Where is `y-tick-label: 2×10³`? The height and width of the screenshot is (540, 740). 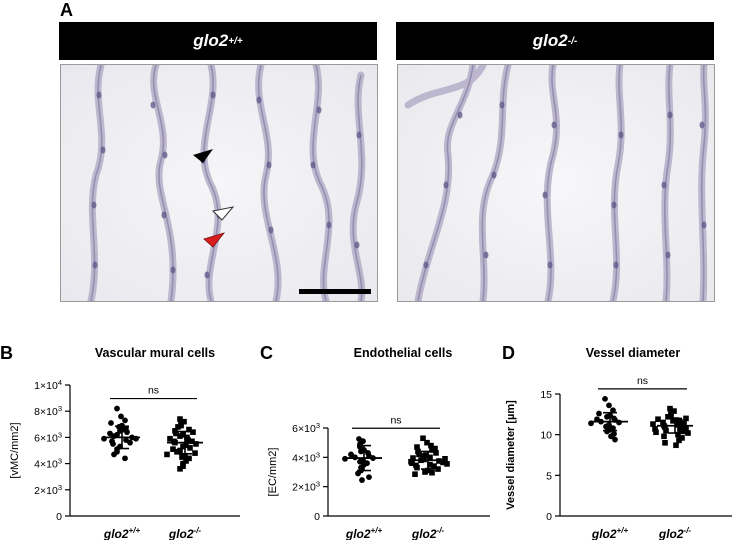
y-tick-label: 2×10³ is located at coordinates (48, 490).